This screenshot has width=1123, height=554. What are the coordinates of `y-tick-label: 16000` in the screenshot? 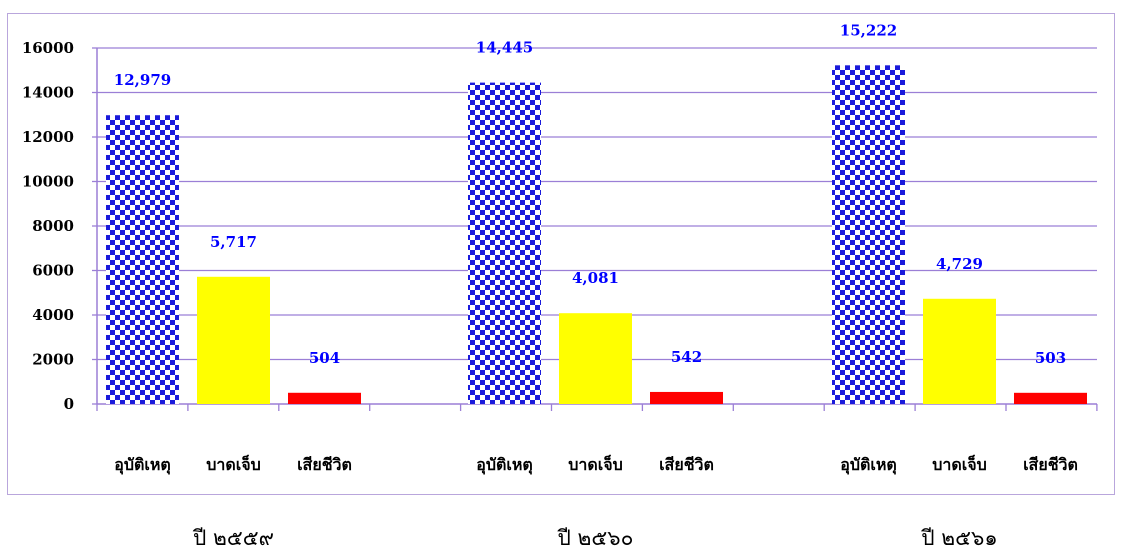 It's located at (48, 48).